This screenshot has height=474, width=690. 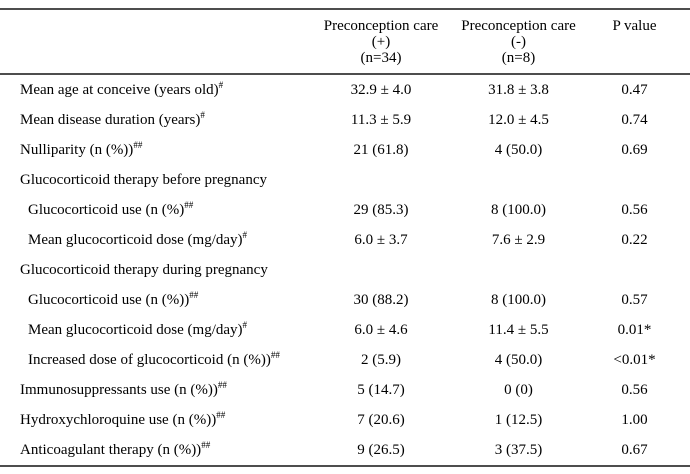 What do you see at coordinates (518, 239) in the screenshot?
I see `value-cell-minus: 7.6 ± 2.9` at bounding box center [518, 239].